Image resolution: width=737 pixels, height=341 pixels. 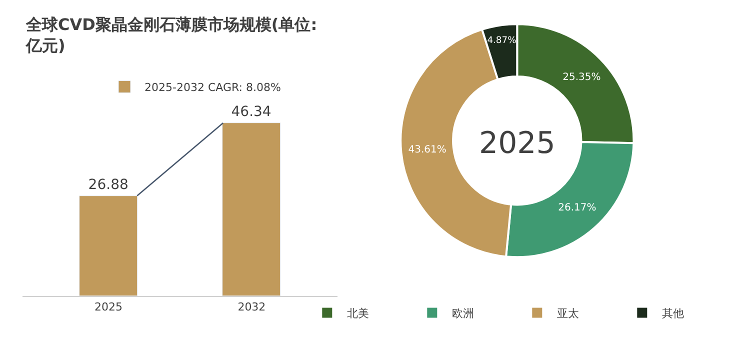 What do you see at coordinates (673, 313) in the screenshot?
I see `legend-label: 其他` at bounding box center [673, 313].